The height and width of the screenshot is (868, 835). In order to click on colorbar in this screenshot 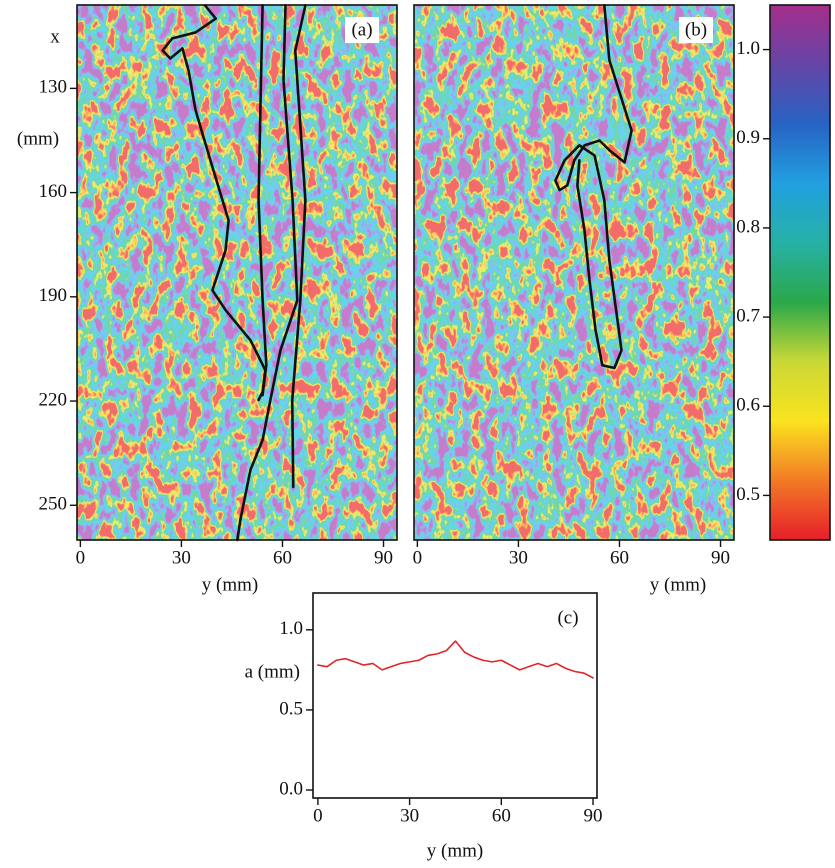, I will do `click(800, 272)`.